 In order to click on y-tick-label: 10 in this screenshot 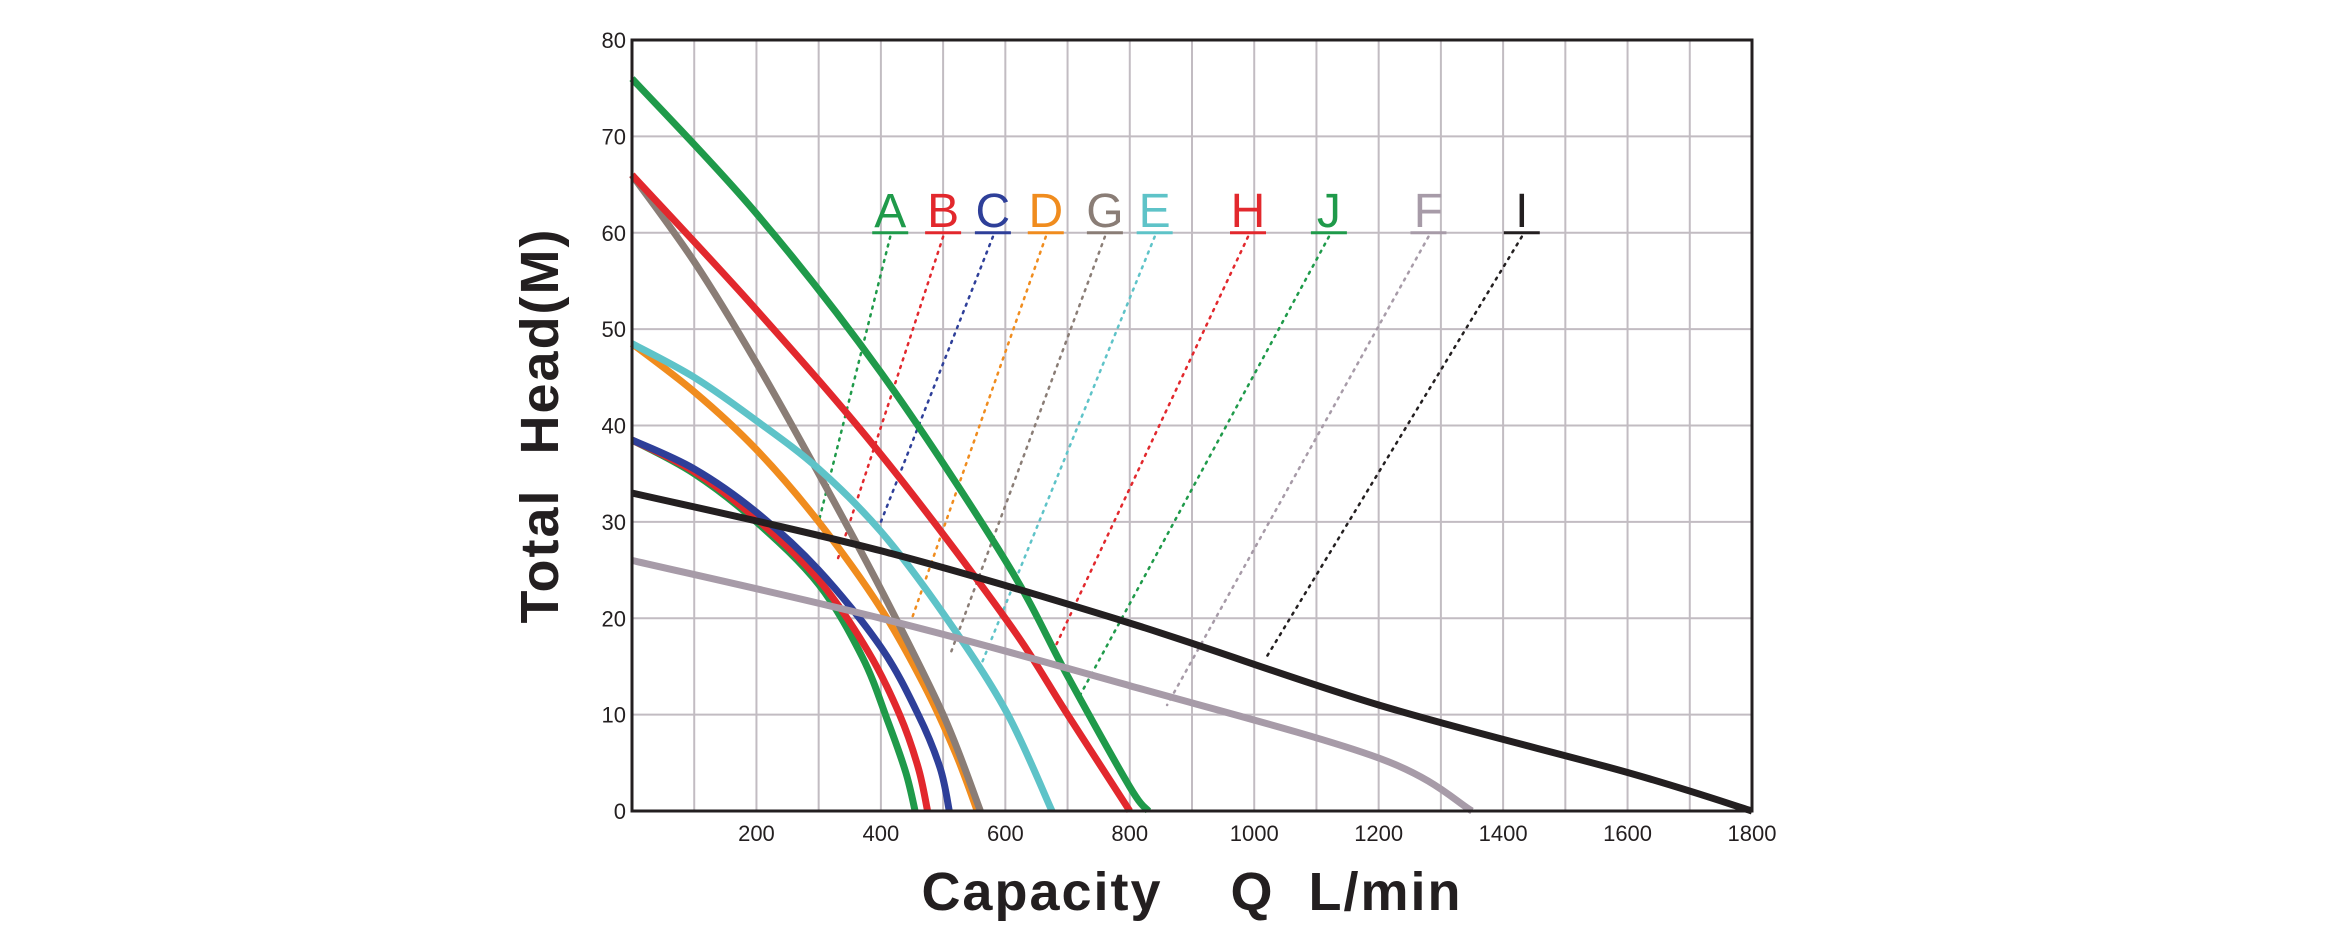, I will do `click(614, 715)`.